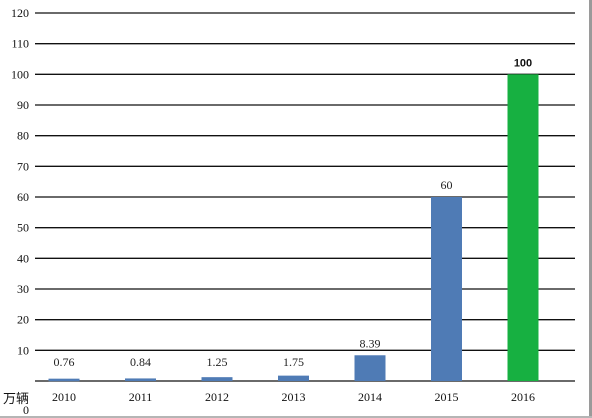 This screenshot has height=418, width=592. What do you see at coordinates (20, 74) in the screenshot?
I see `y-tick-label-100: 100` at bounding box center [20, 74].